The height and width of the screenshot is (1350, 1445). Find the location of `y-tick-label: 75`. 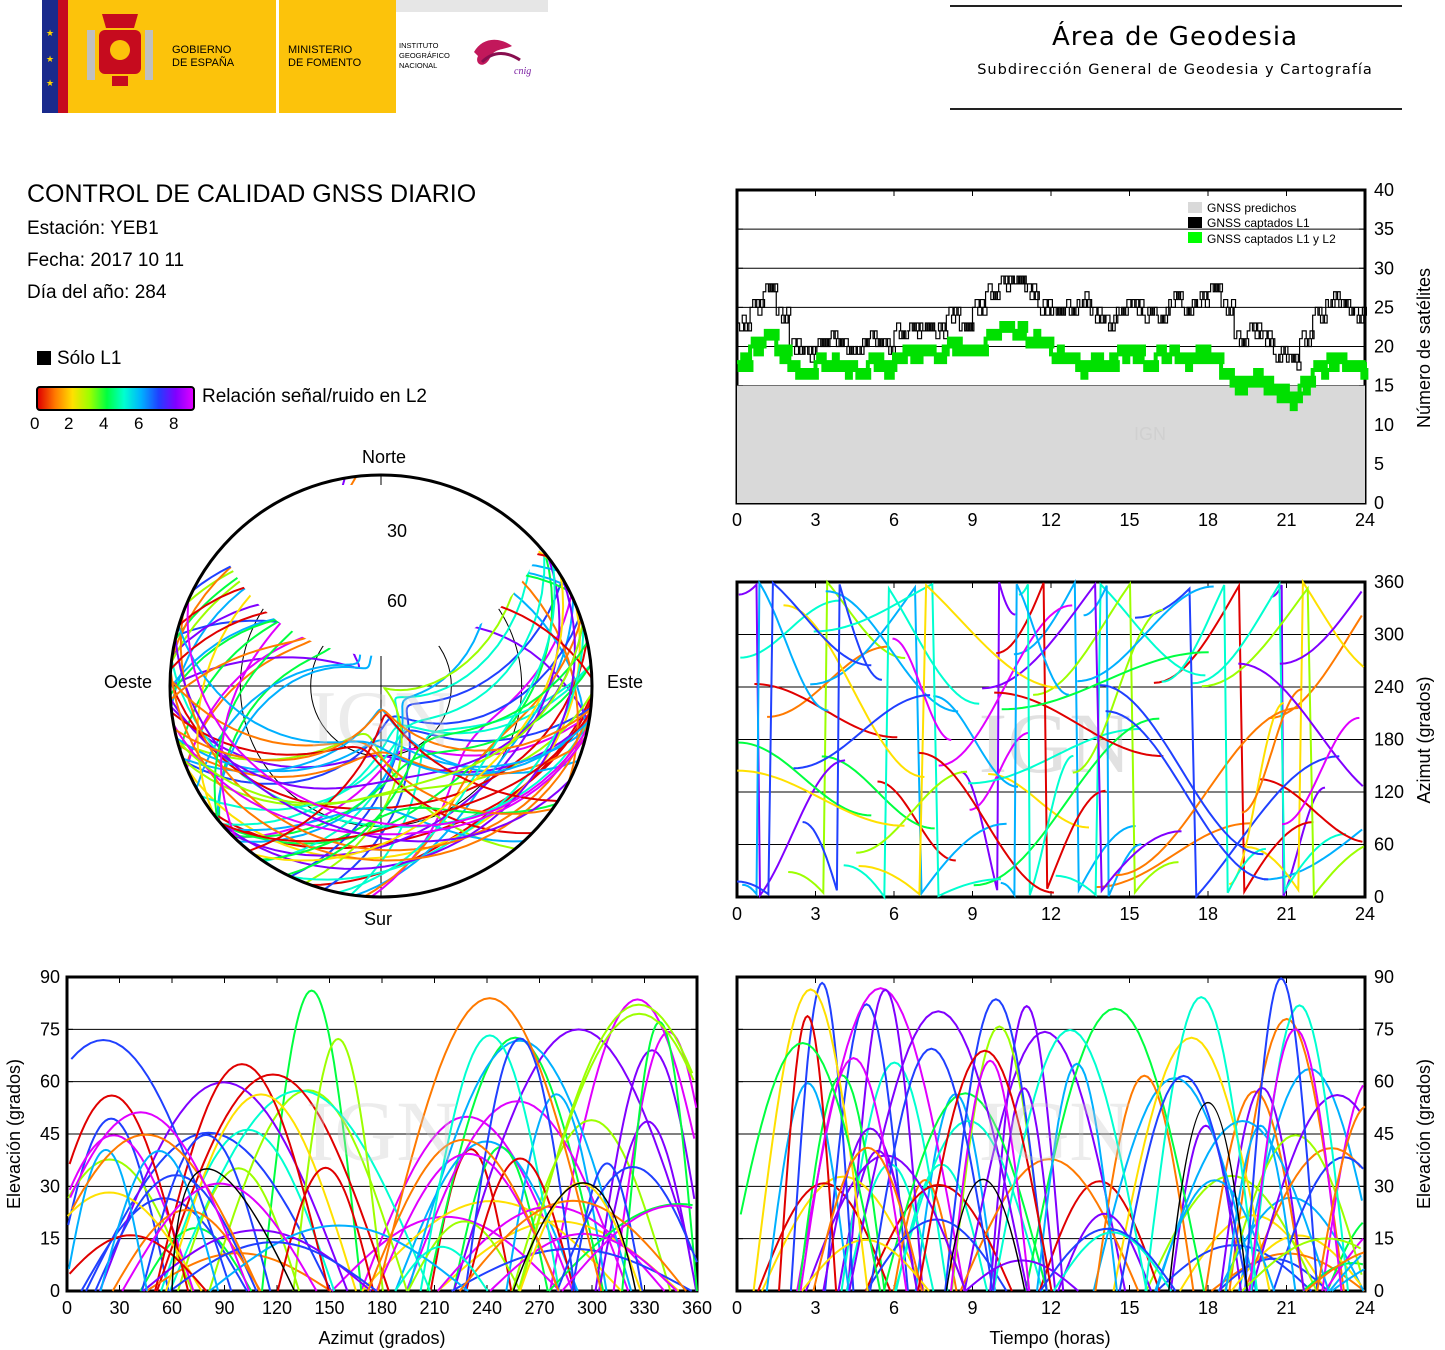

y-tick-label: 75 is located at coordinates (1384, 1029).